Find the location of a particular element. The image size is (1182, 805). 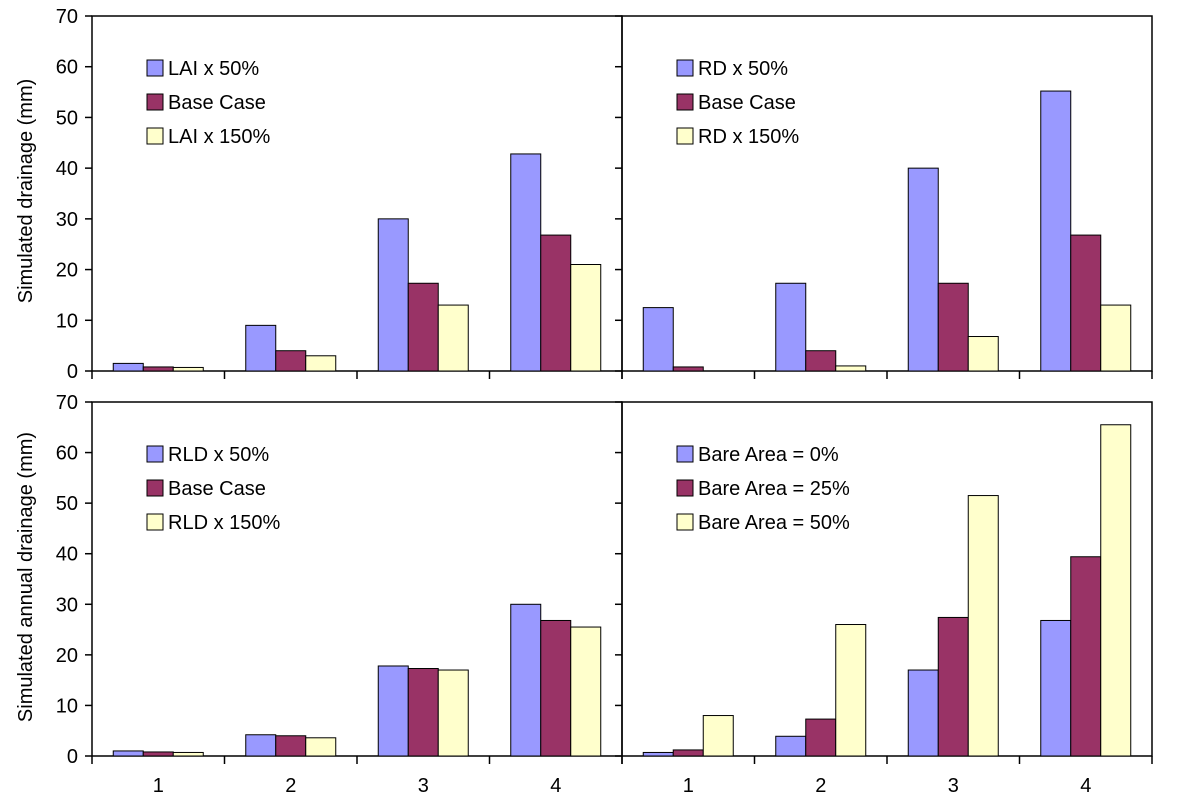

y-axis-label: Simulated annual drainage (mm) is located at coordinates (26, 577).